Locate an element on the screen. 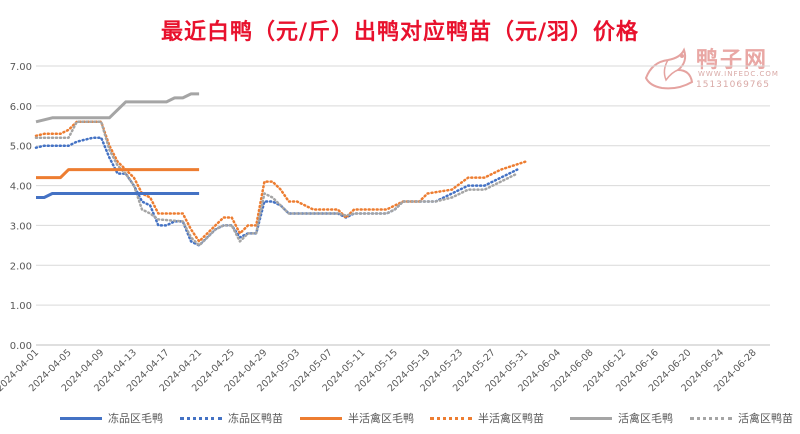 The image size is (800, 434). watermark-logo: 鸭子网 WWW.INFEDC.COM 15131069765 is located at coordinates (713, 70).